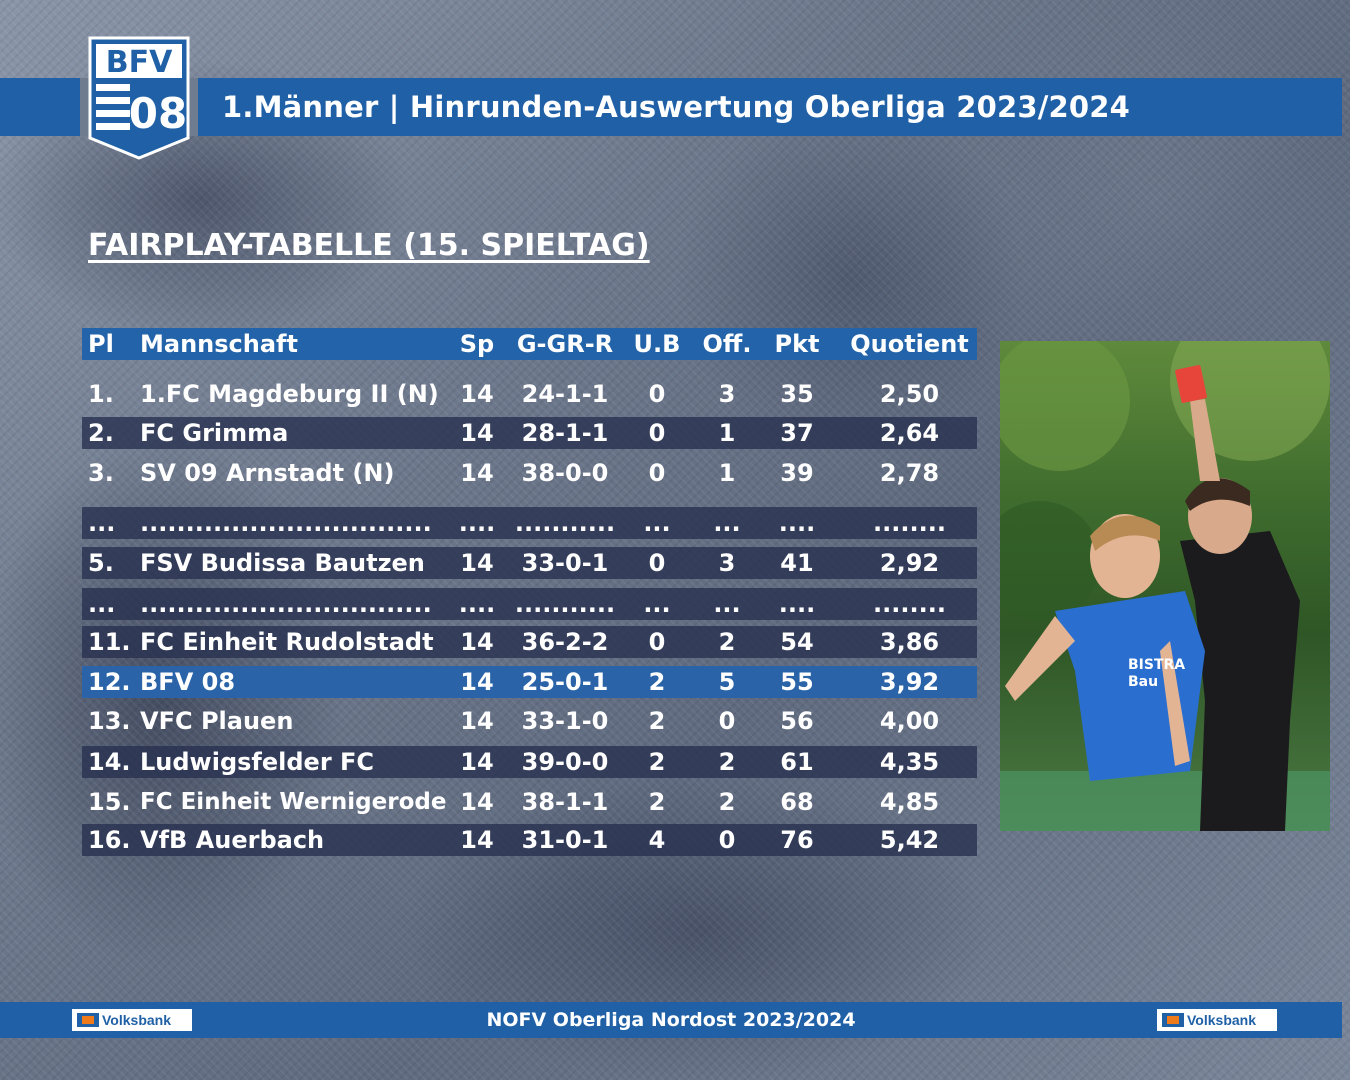 The width and height of the screenshot is (1350, 1080). Describe the element at coordinates (909, 840) in the screenshot. I see `cell-quotient: 5,42` at that location.